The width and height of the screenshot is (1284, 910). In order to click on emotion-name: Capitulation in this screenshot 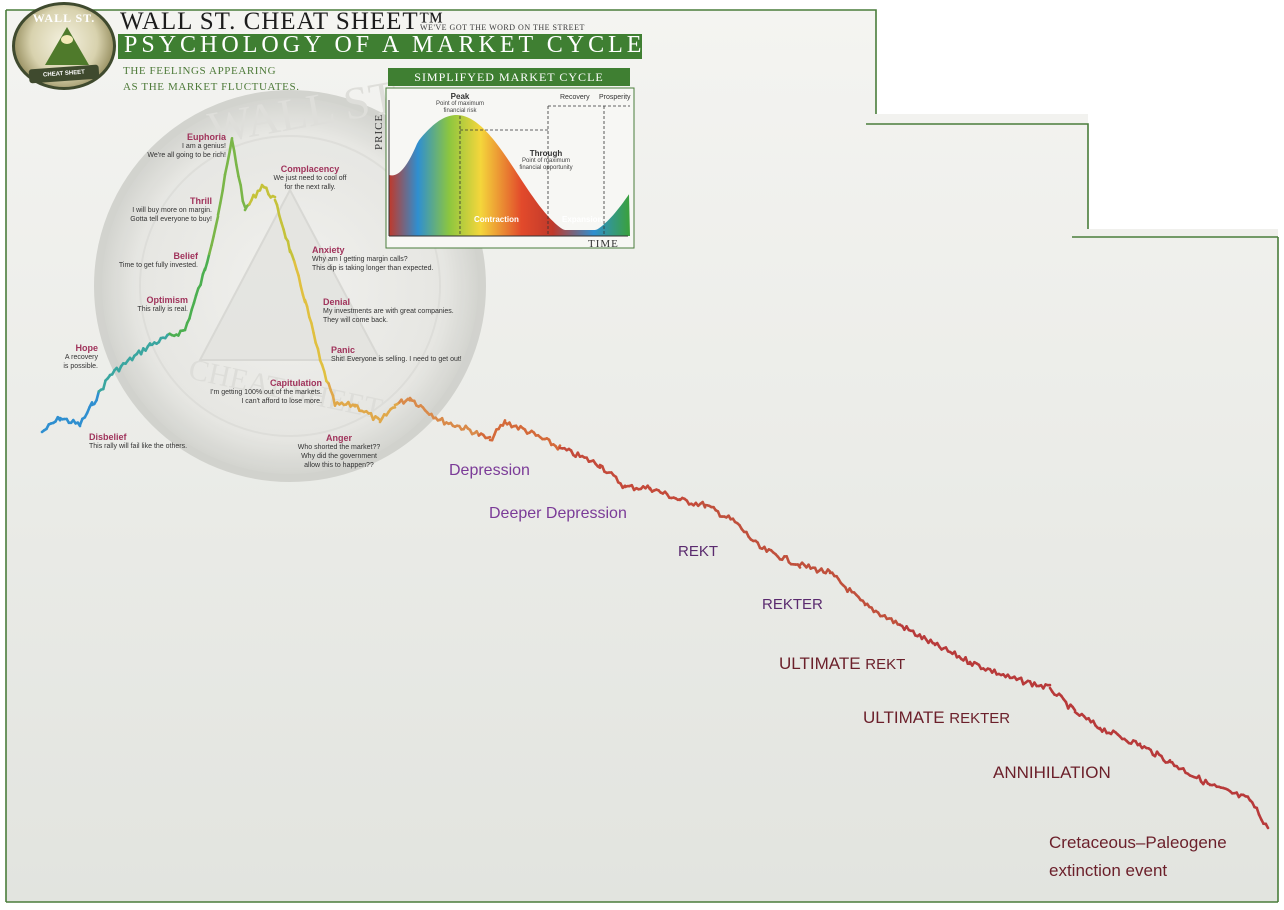, I will do `click(252, 383)`.